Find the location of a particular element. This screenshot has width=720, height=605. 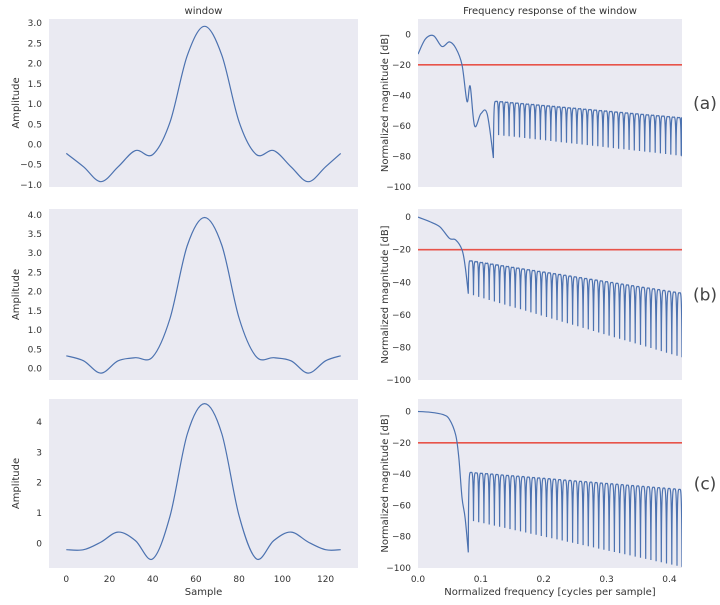

x-tick-label: 0.0 is located at coordinates (418, 580).